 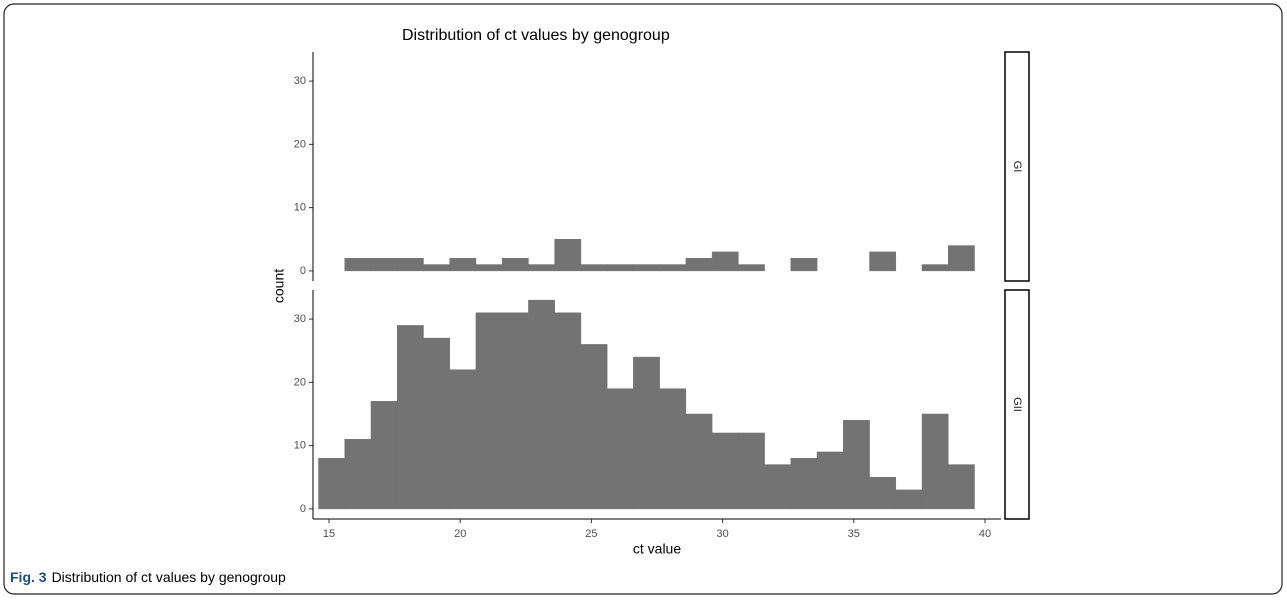 What do you see at coordinates (854, 534) in the screenshot?
I see `x-tick-label: 35` at bounding box center [854, 534].